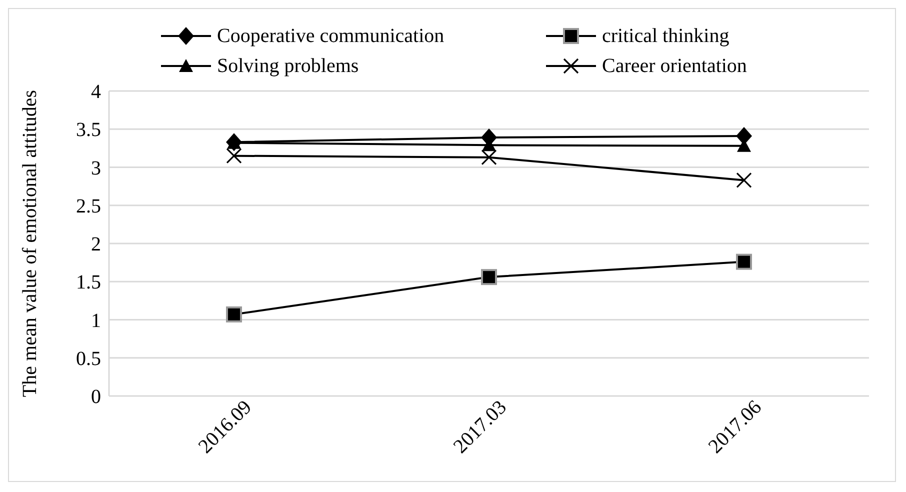 This screenshot has height=492, width=906. Describe the element at coordinates (96, 321) in the screenshot. I see `y-tick-label: 1` at that location.